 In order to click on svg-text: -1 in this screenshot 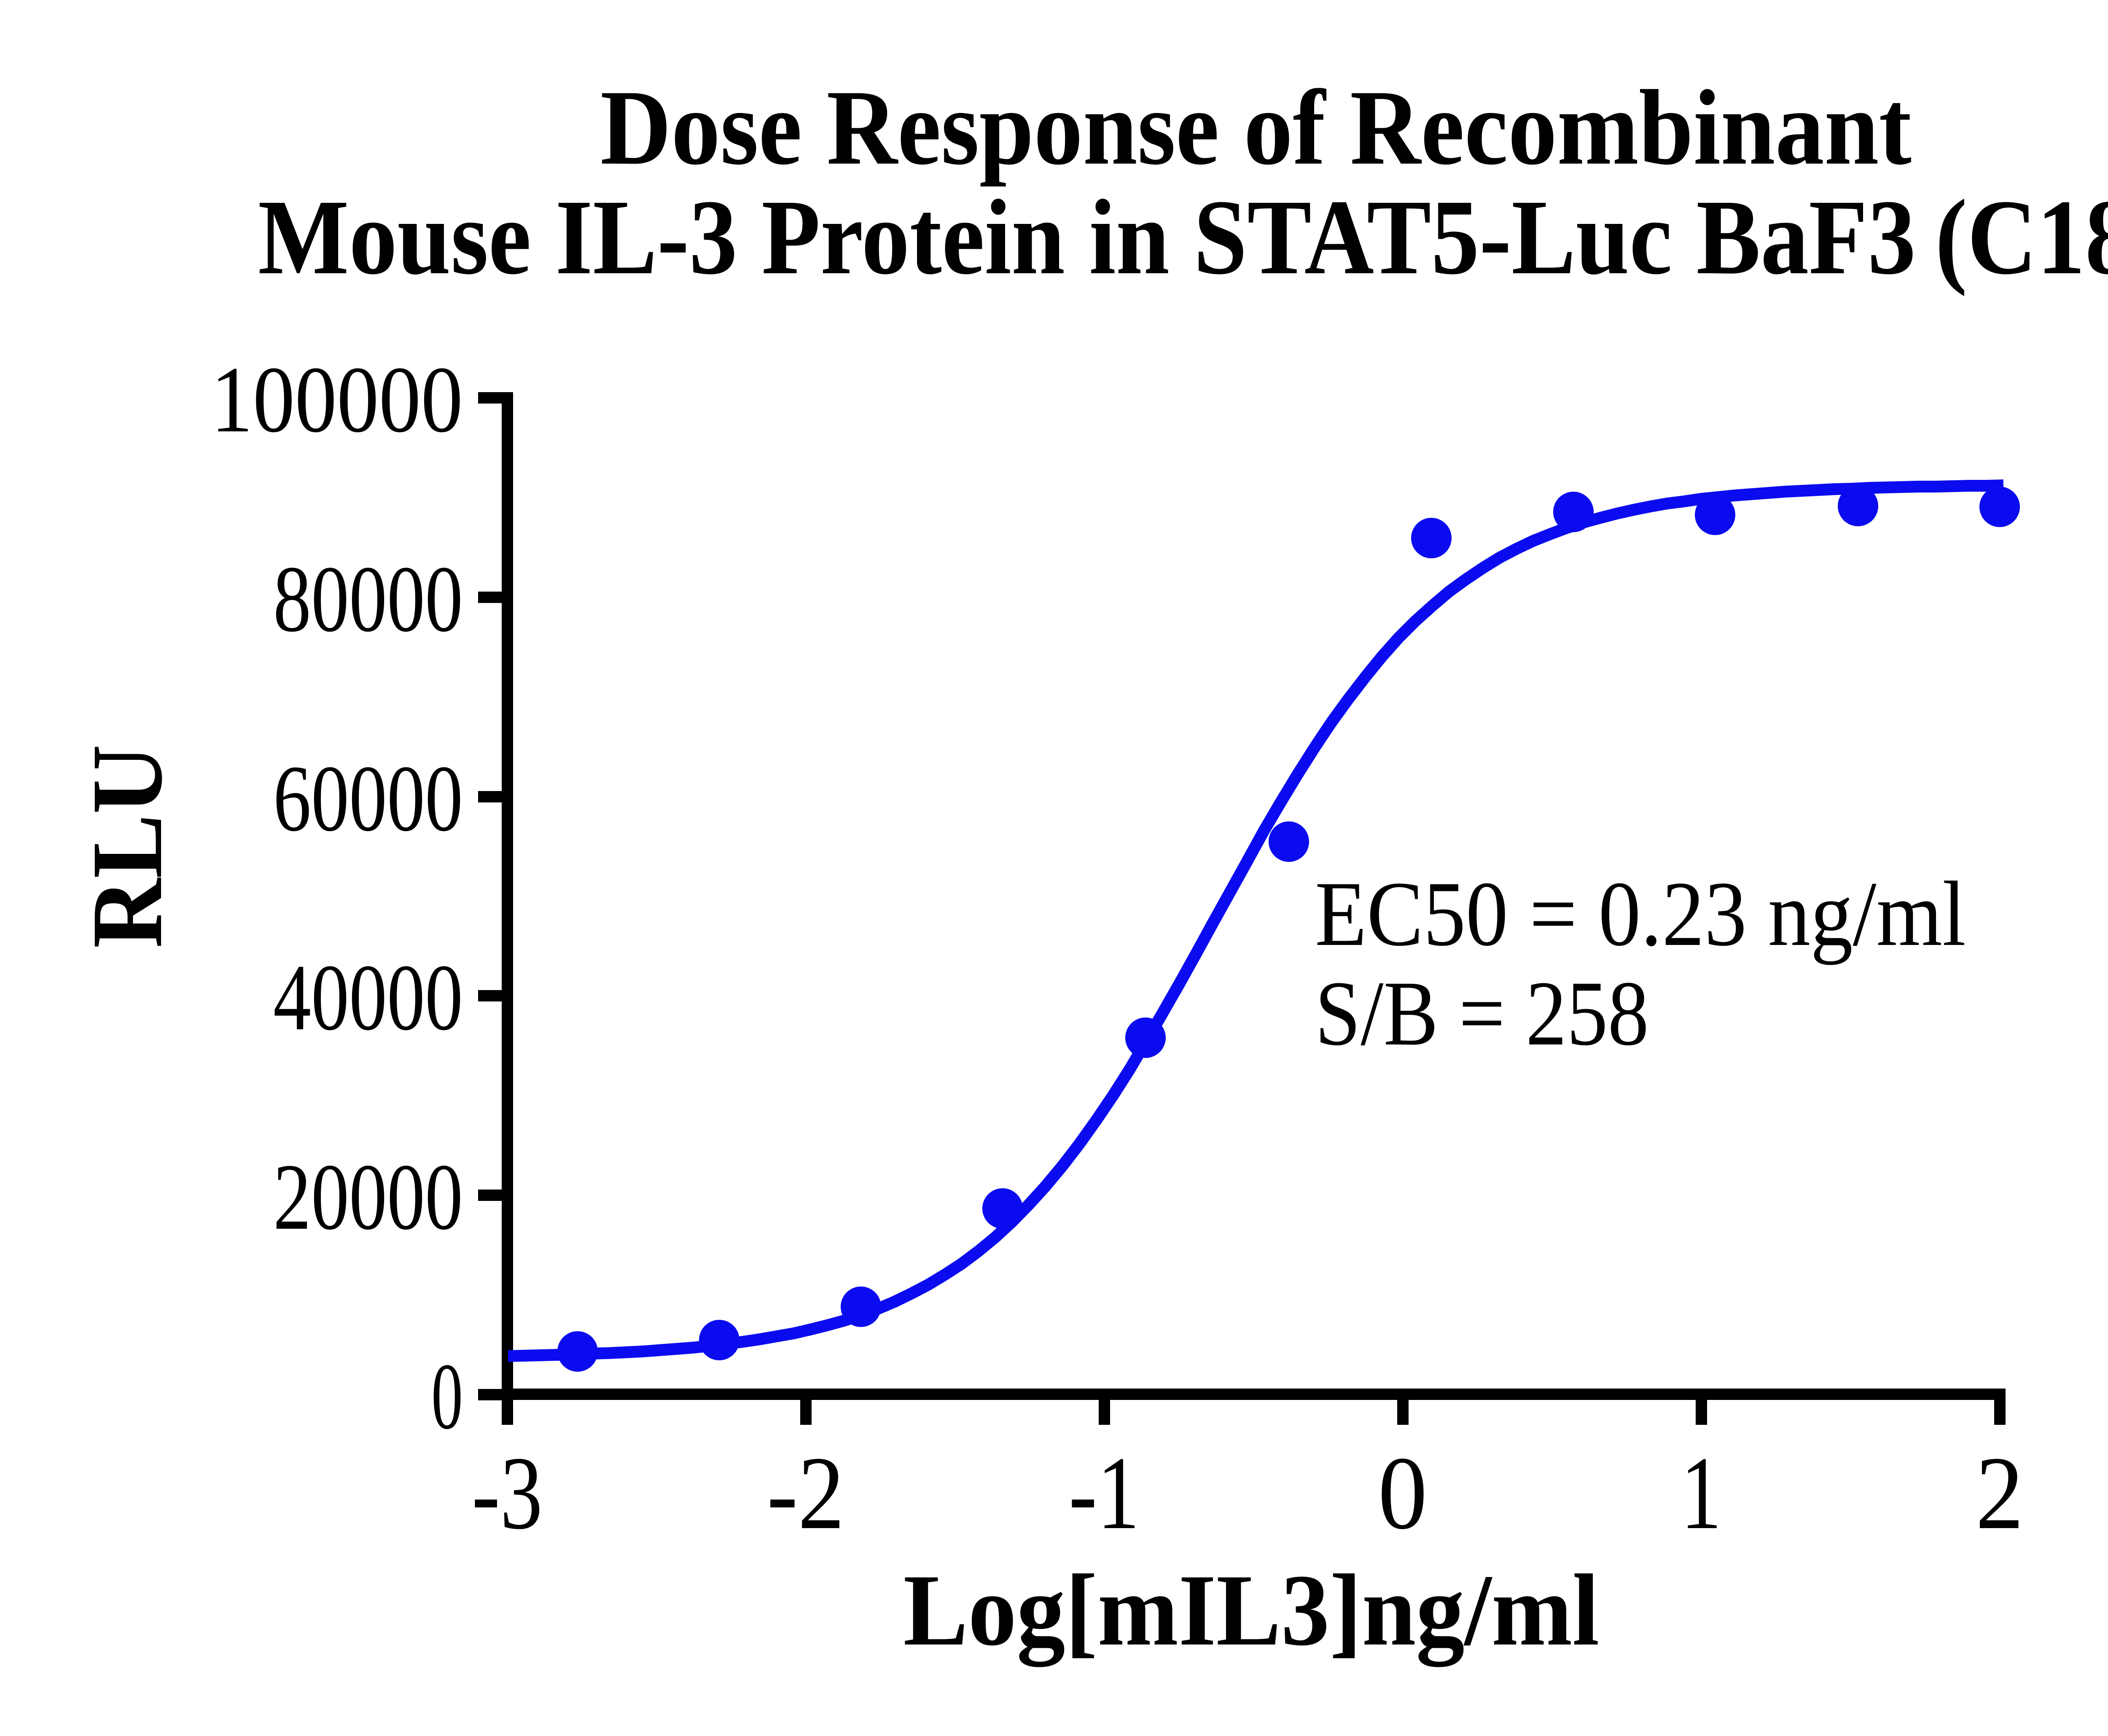, I will do `click(1104, 1493)`.